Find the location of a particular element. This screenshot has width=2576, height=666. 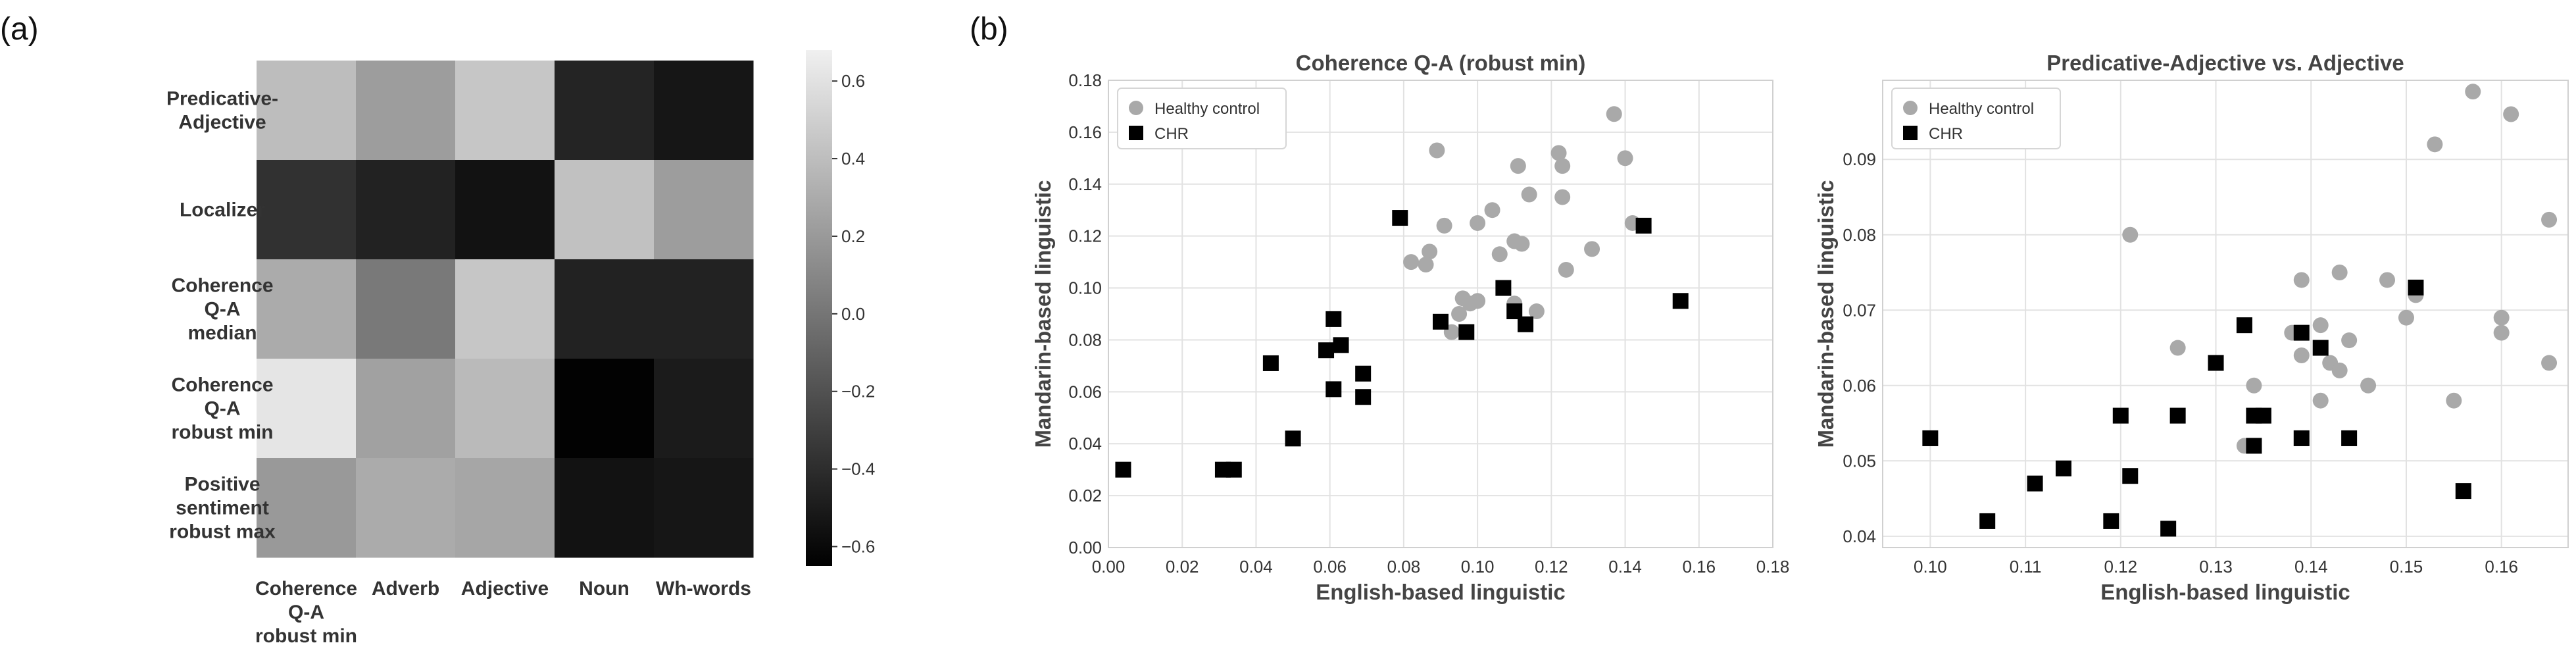

panel-label-b: (b) is located at coordinates (989, 29).